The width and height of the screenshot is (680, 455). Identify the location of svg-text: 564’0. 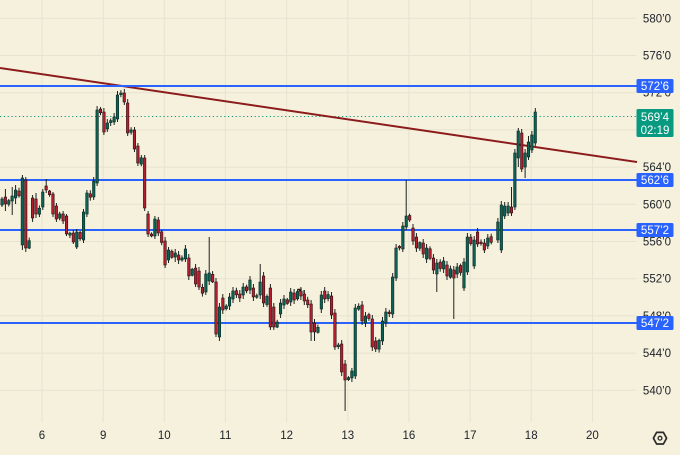
(657, 168).